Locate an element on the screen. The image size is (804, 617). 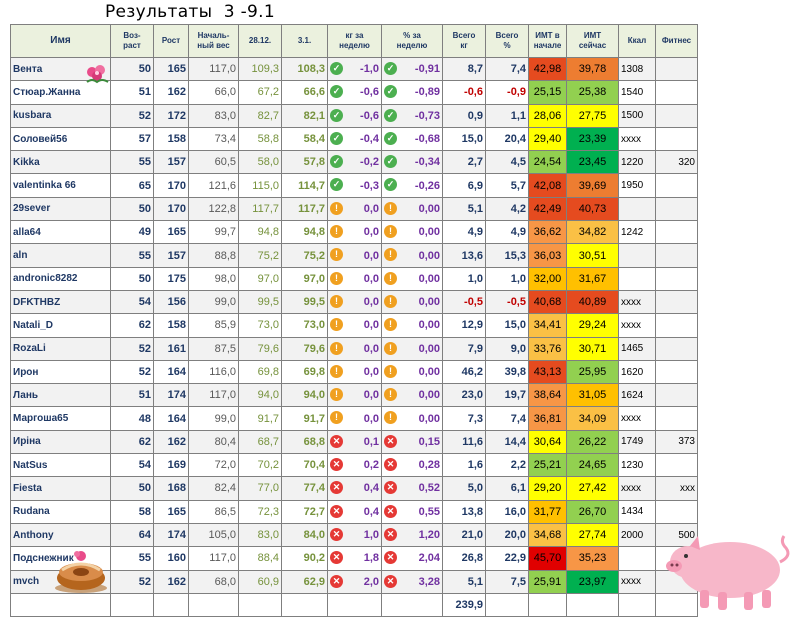
kg-week-cell-value: 0,4 is located at coordinates (371, 488).